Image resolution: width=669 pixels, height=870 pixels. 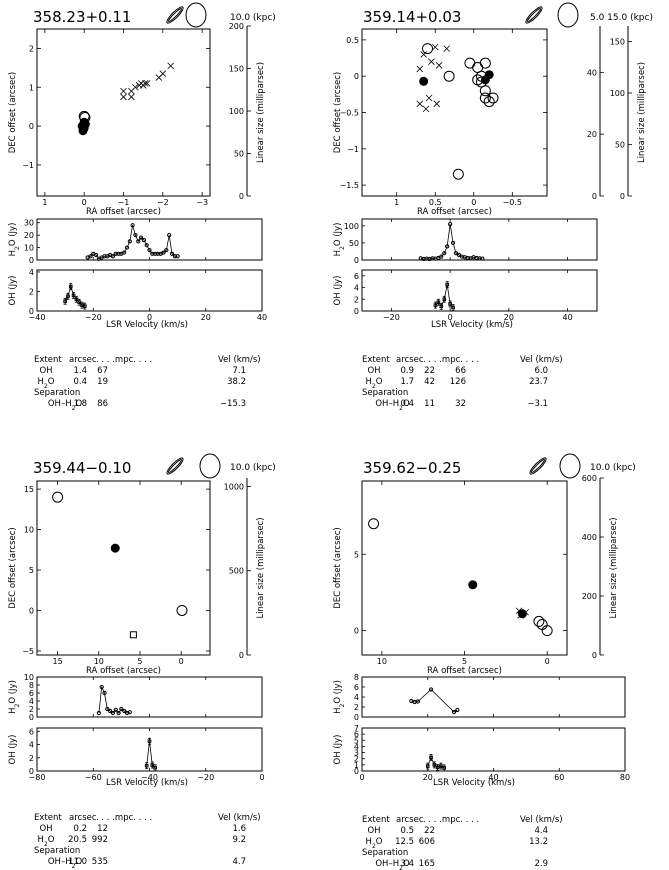 I want to click on map-ytick-label: −5, so click(x=28, y=651).